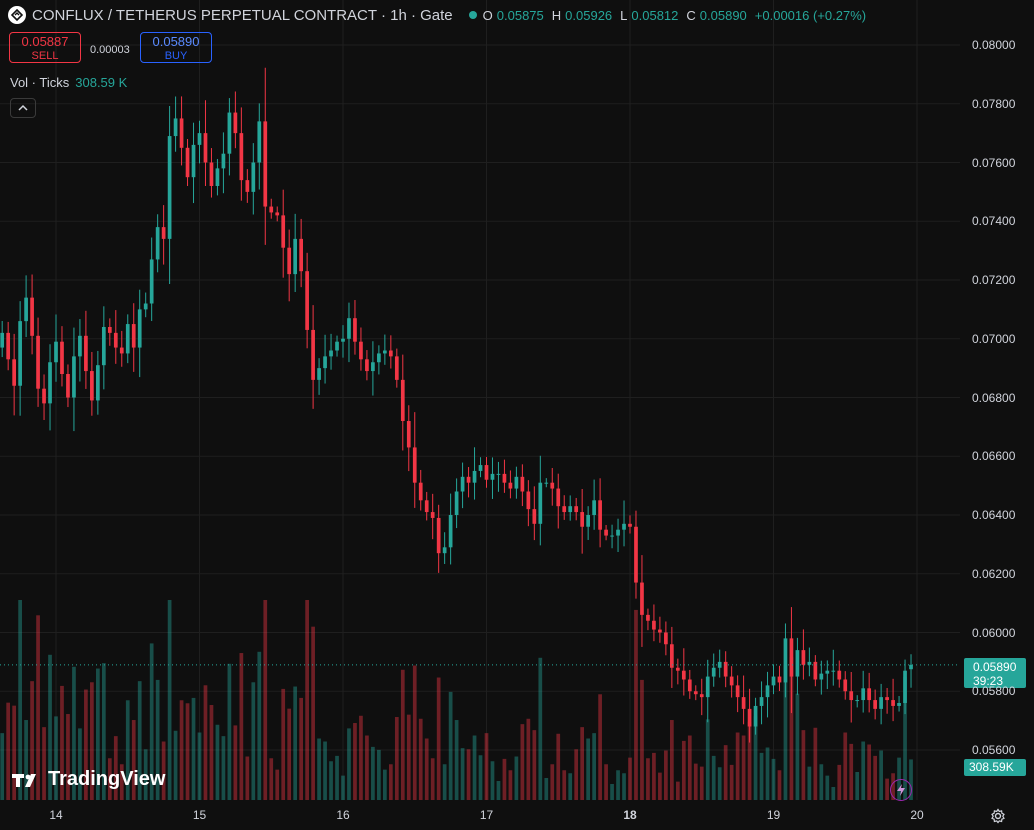  What do you see at coordinates (994, 515) in the screenshot?
I see `y-tick-label: 0.06400` at bounding box center [994, 515].